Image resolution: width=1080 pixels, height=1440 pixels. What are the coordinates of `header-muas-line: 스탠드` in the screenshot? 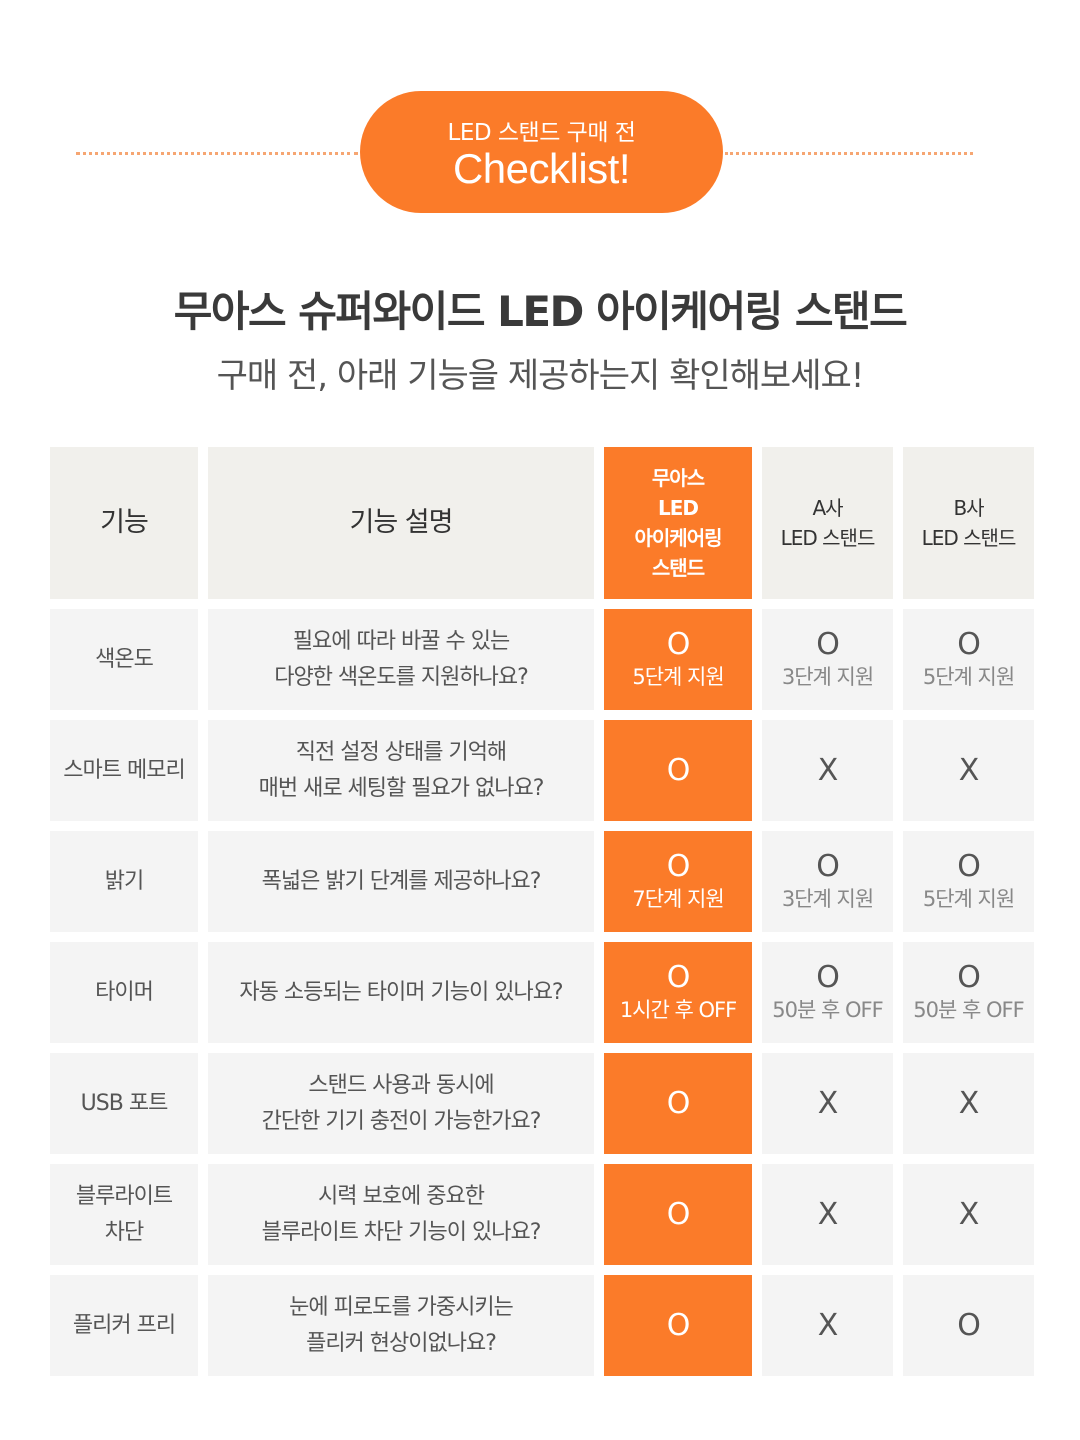 It's located at (678, 568).